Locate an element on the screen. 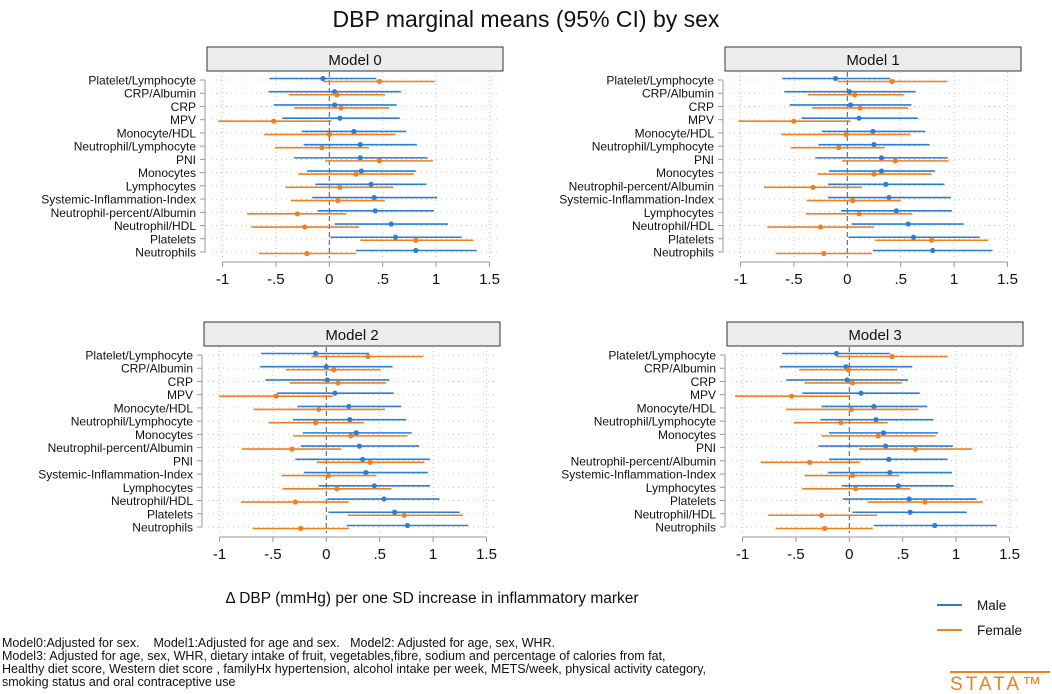 The height and width of the screenshot is (694, 1052). y-tick-label: Monocytes is located at coordinates (167, 173).